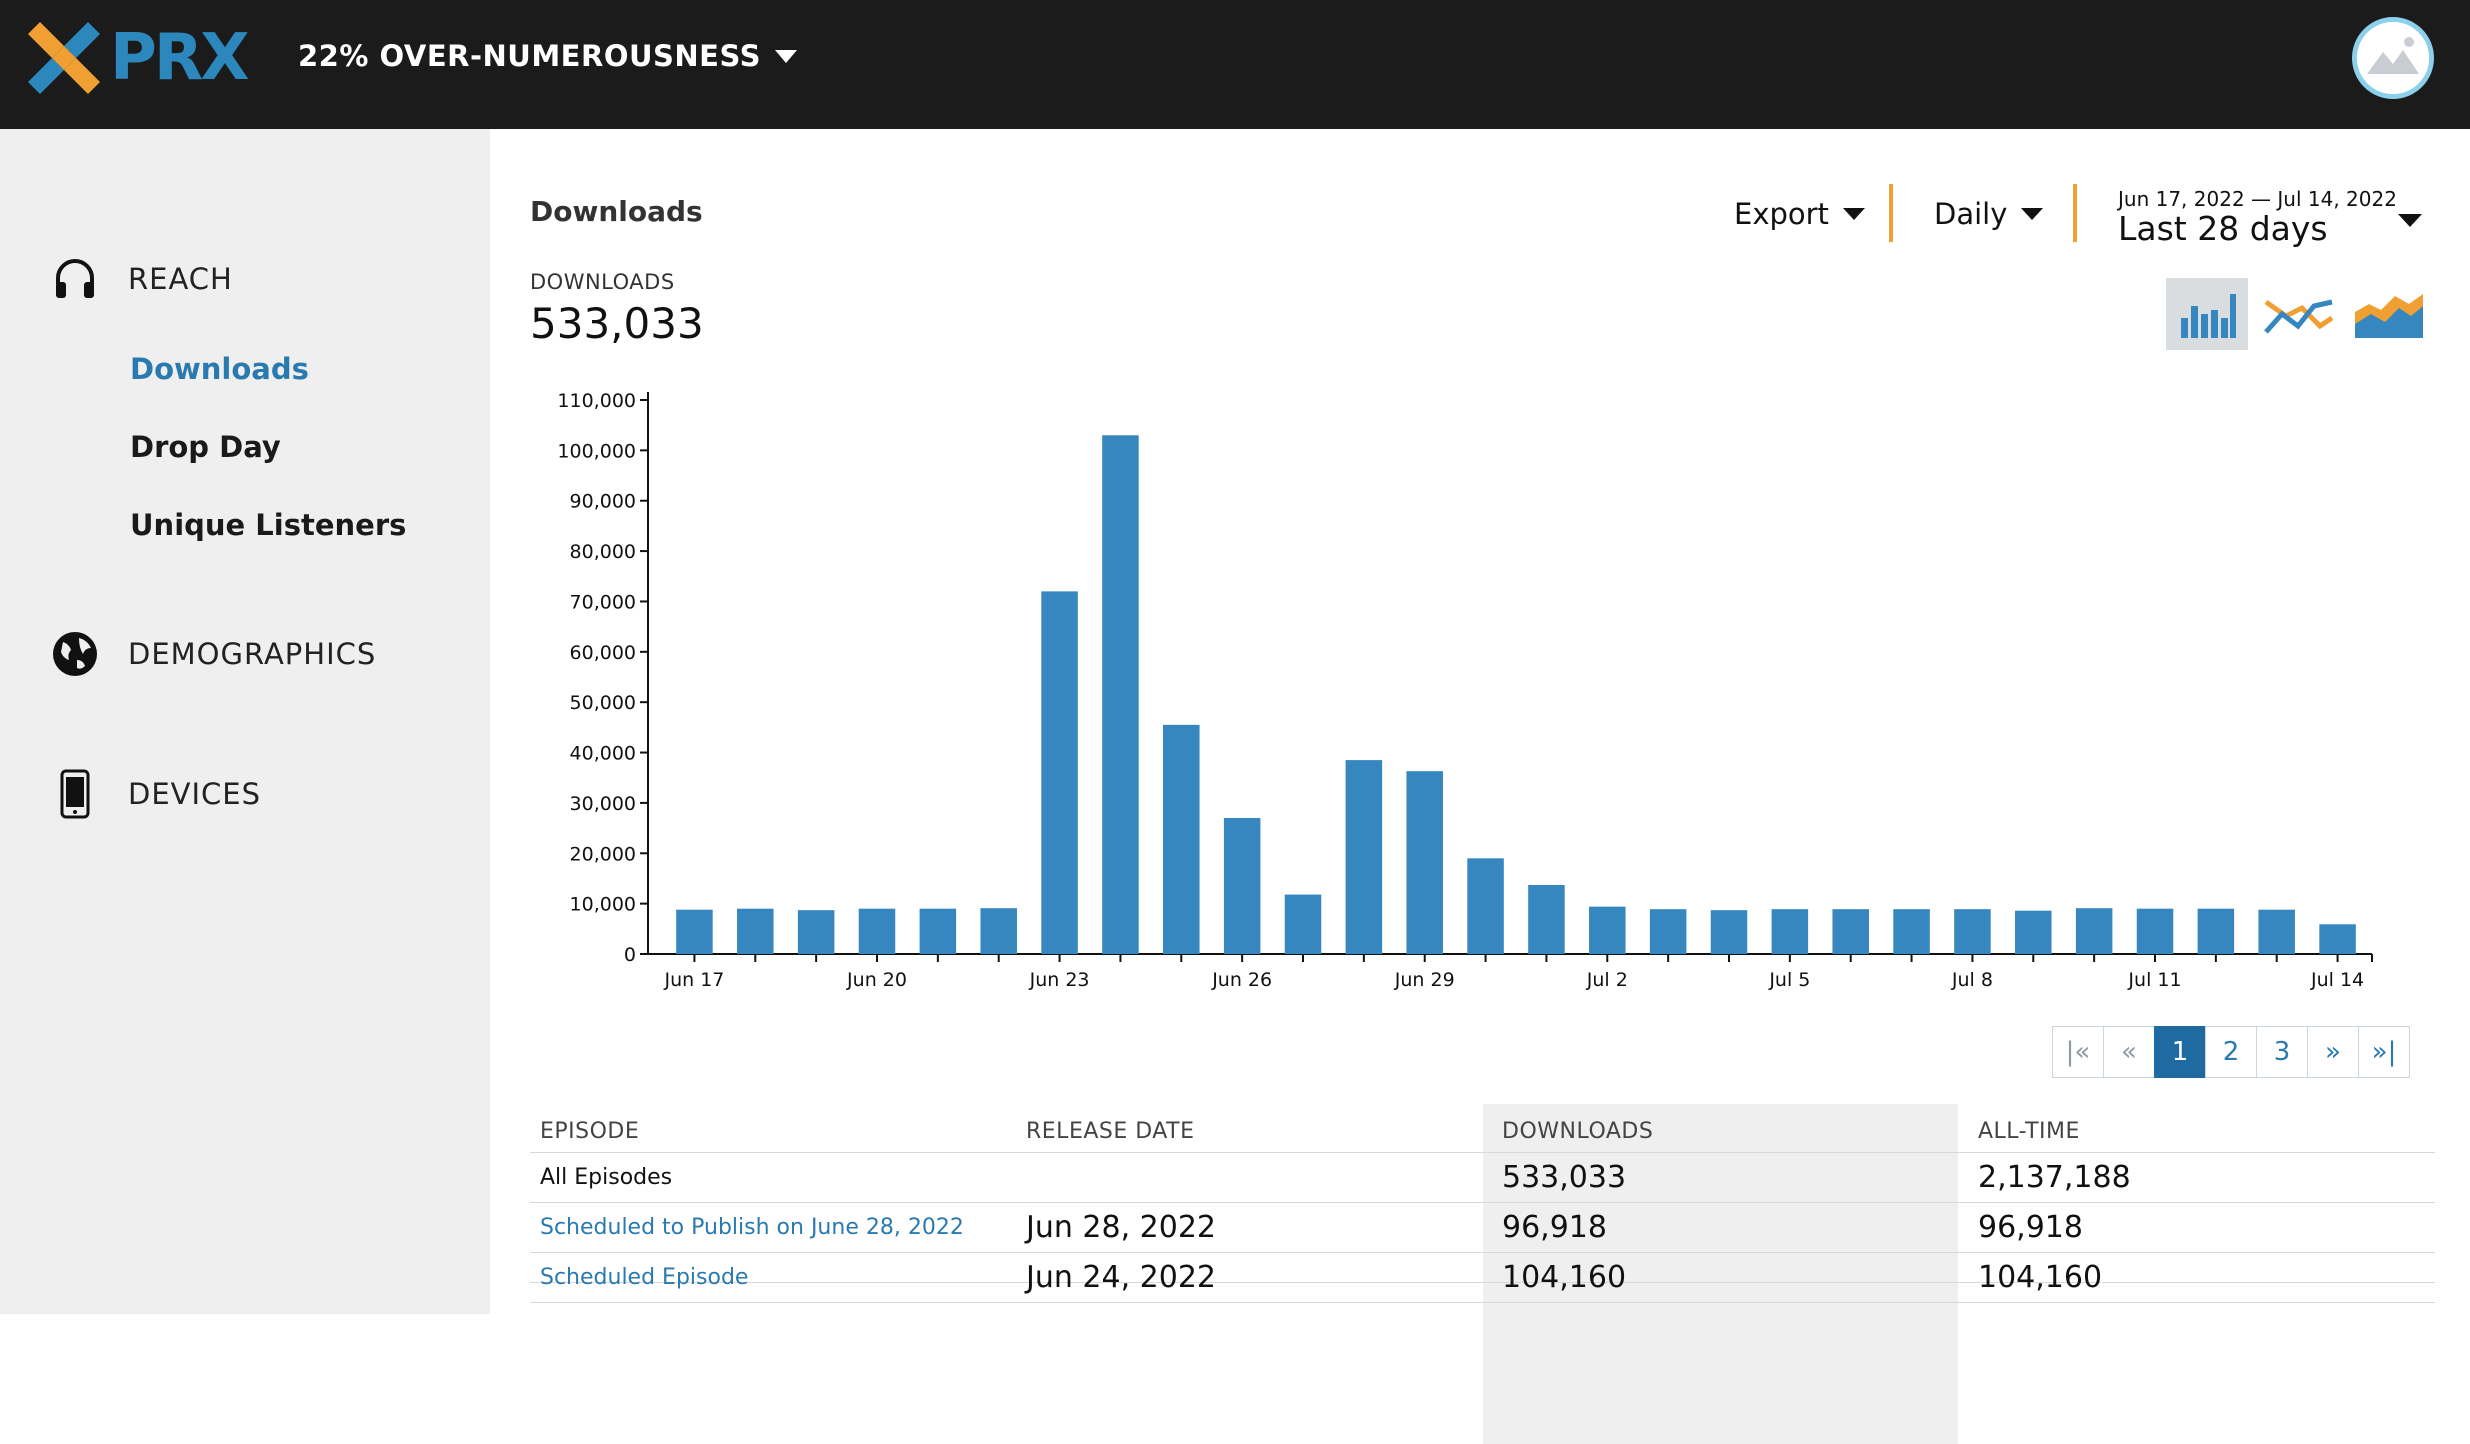 Image resolution: width=2470 pixels, height=1444 pixels. What do you see at coordinates (1121, 1227) in the screenshot?
I see `release-date: Jun 28, 2022` at bounding box center [1121, 1227].